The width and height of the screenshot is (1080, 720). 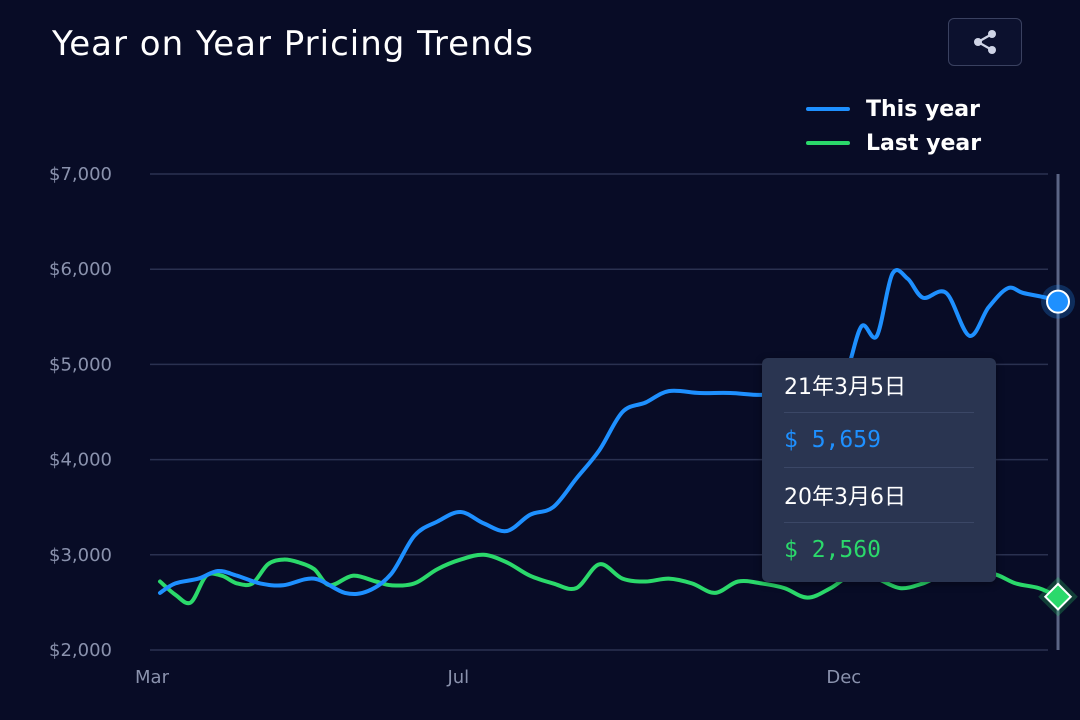 I want to click on tooltip-row: $ 2,560, so click(x=879, y=550).